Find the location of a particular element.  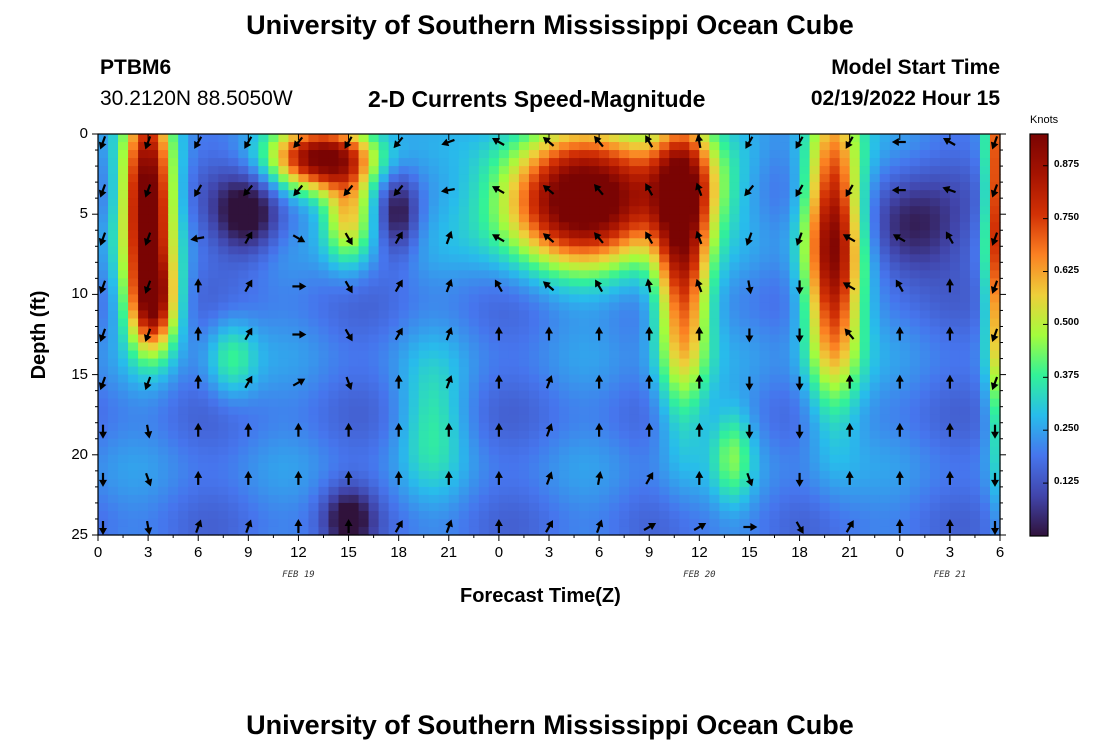

x-axis-label: Forecast Time(Z) is located at coordinates (540, 596).